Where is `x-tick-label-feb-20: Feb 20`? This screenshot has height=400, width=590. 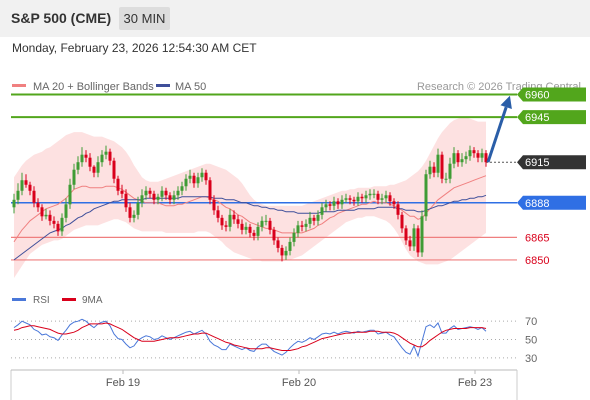
x-tick-label-feb-20: Feb 20 is located at coordinates (299, 383).